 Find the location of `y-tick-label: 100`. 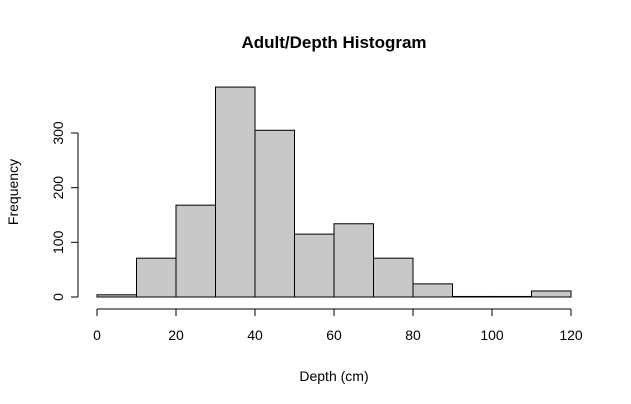

y-tick-label: 100 is located at coordinates (58, 242).